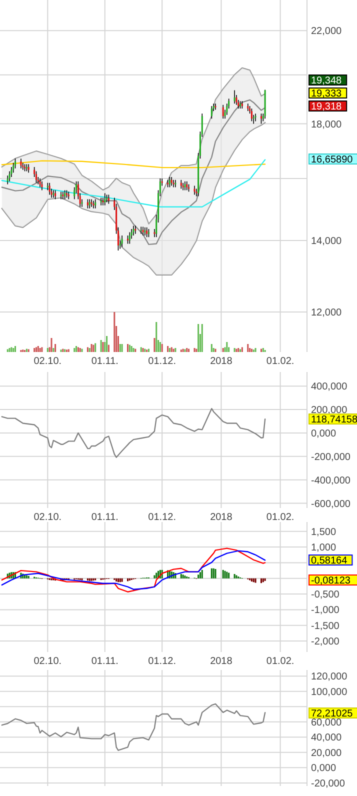  What do you see at coordinates (326, 738) in the screenshot?
I see `y-tick-label: 40,000` at bounding box center [326, 738].